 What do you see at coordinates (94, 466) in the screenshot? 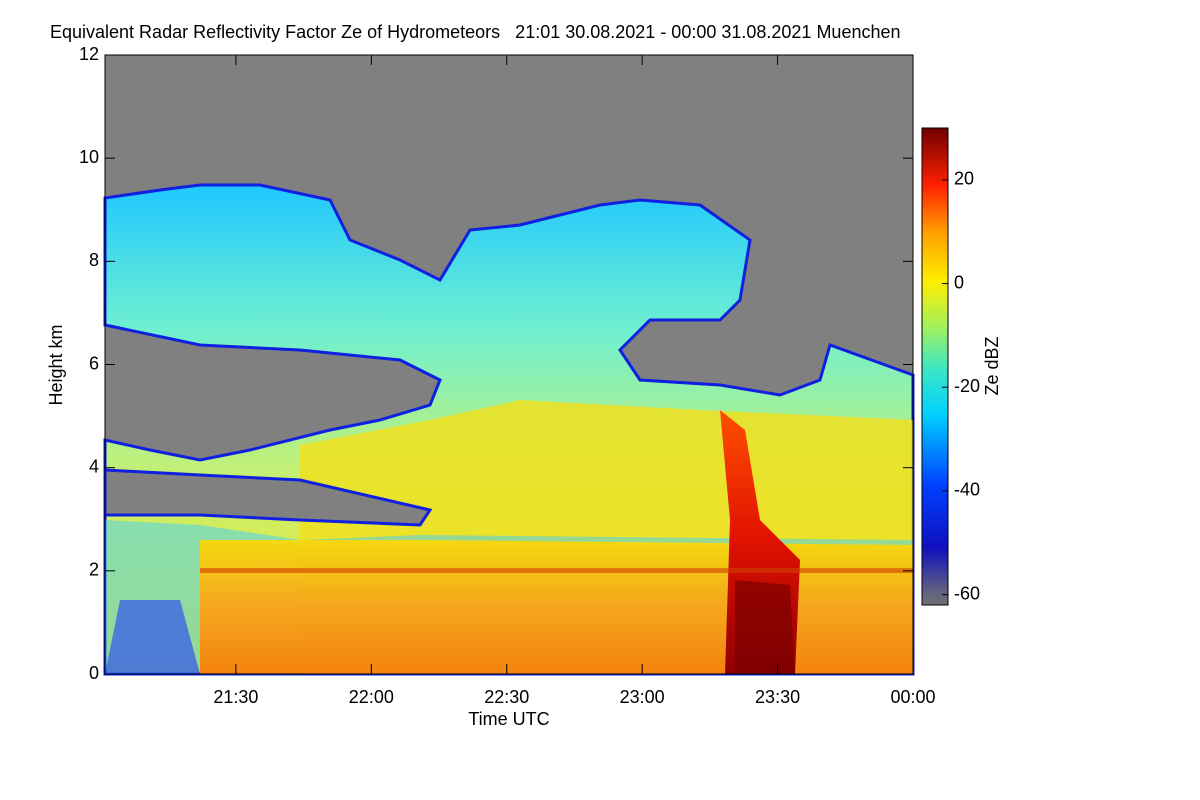
I see `y-tick-label: 4` at bounding box center [94, 466].